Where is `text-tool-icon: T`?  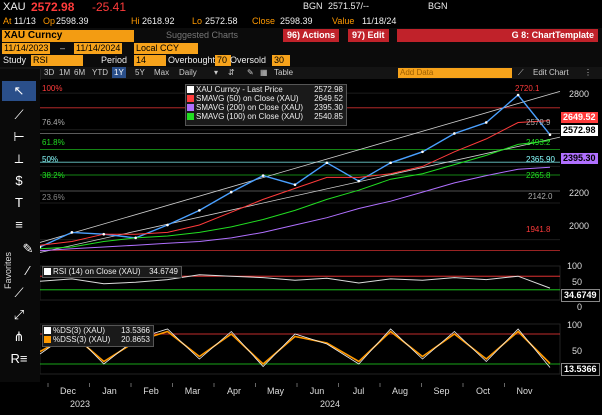 text-tool-icon: T is located at coordinates (19, 202).